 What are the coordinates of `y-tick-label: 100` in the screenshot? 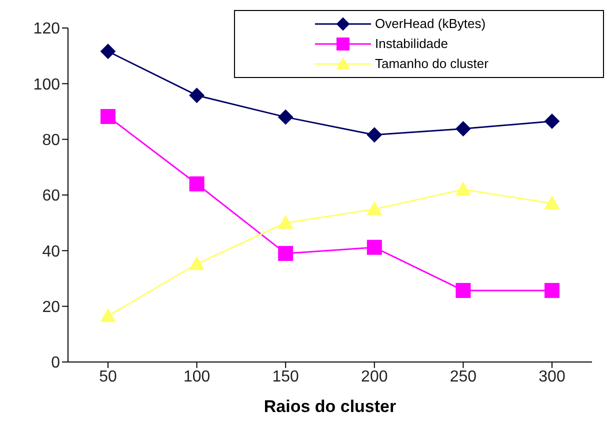 It's located at (46, 85).